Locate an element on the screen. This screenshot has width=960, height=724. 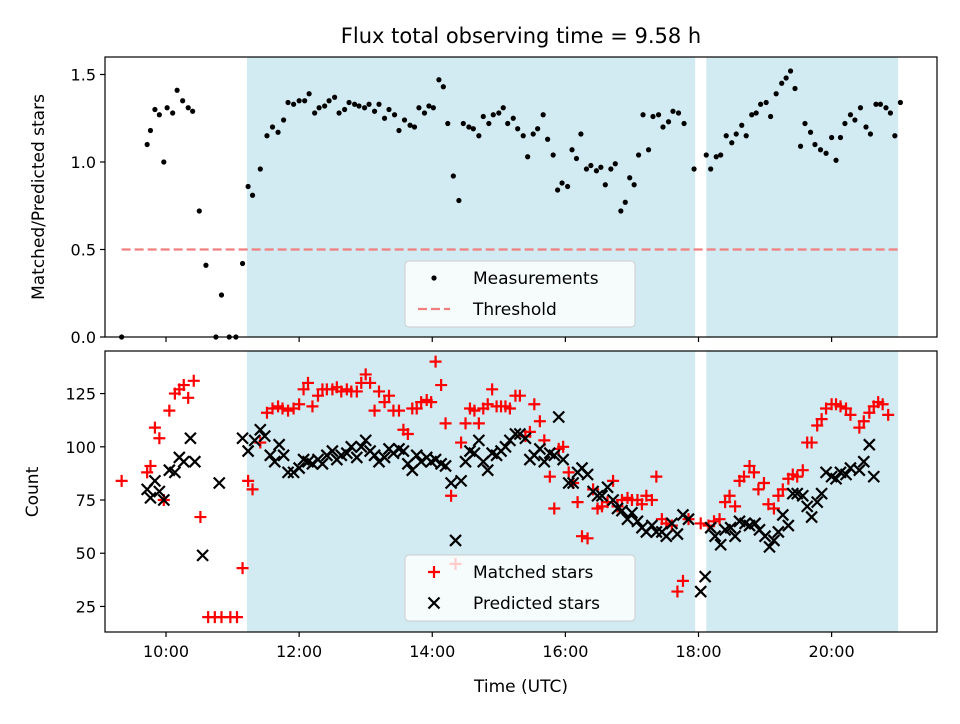
y-tick-label: 100 is located at coordinates (80, 447).